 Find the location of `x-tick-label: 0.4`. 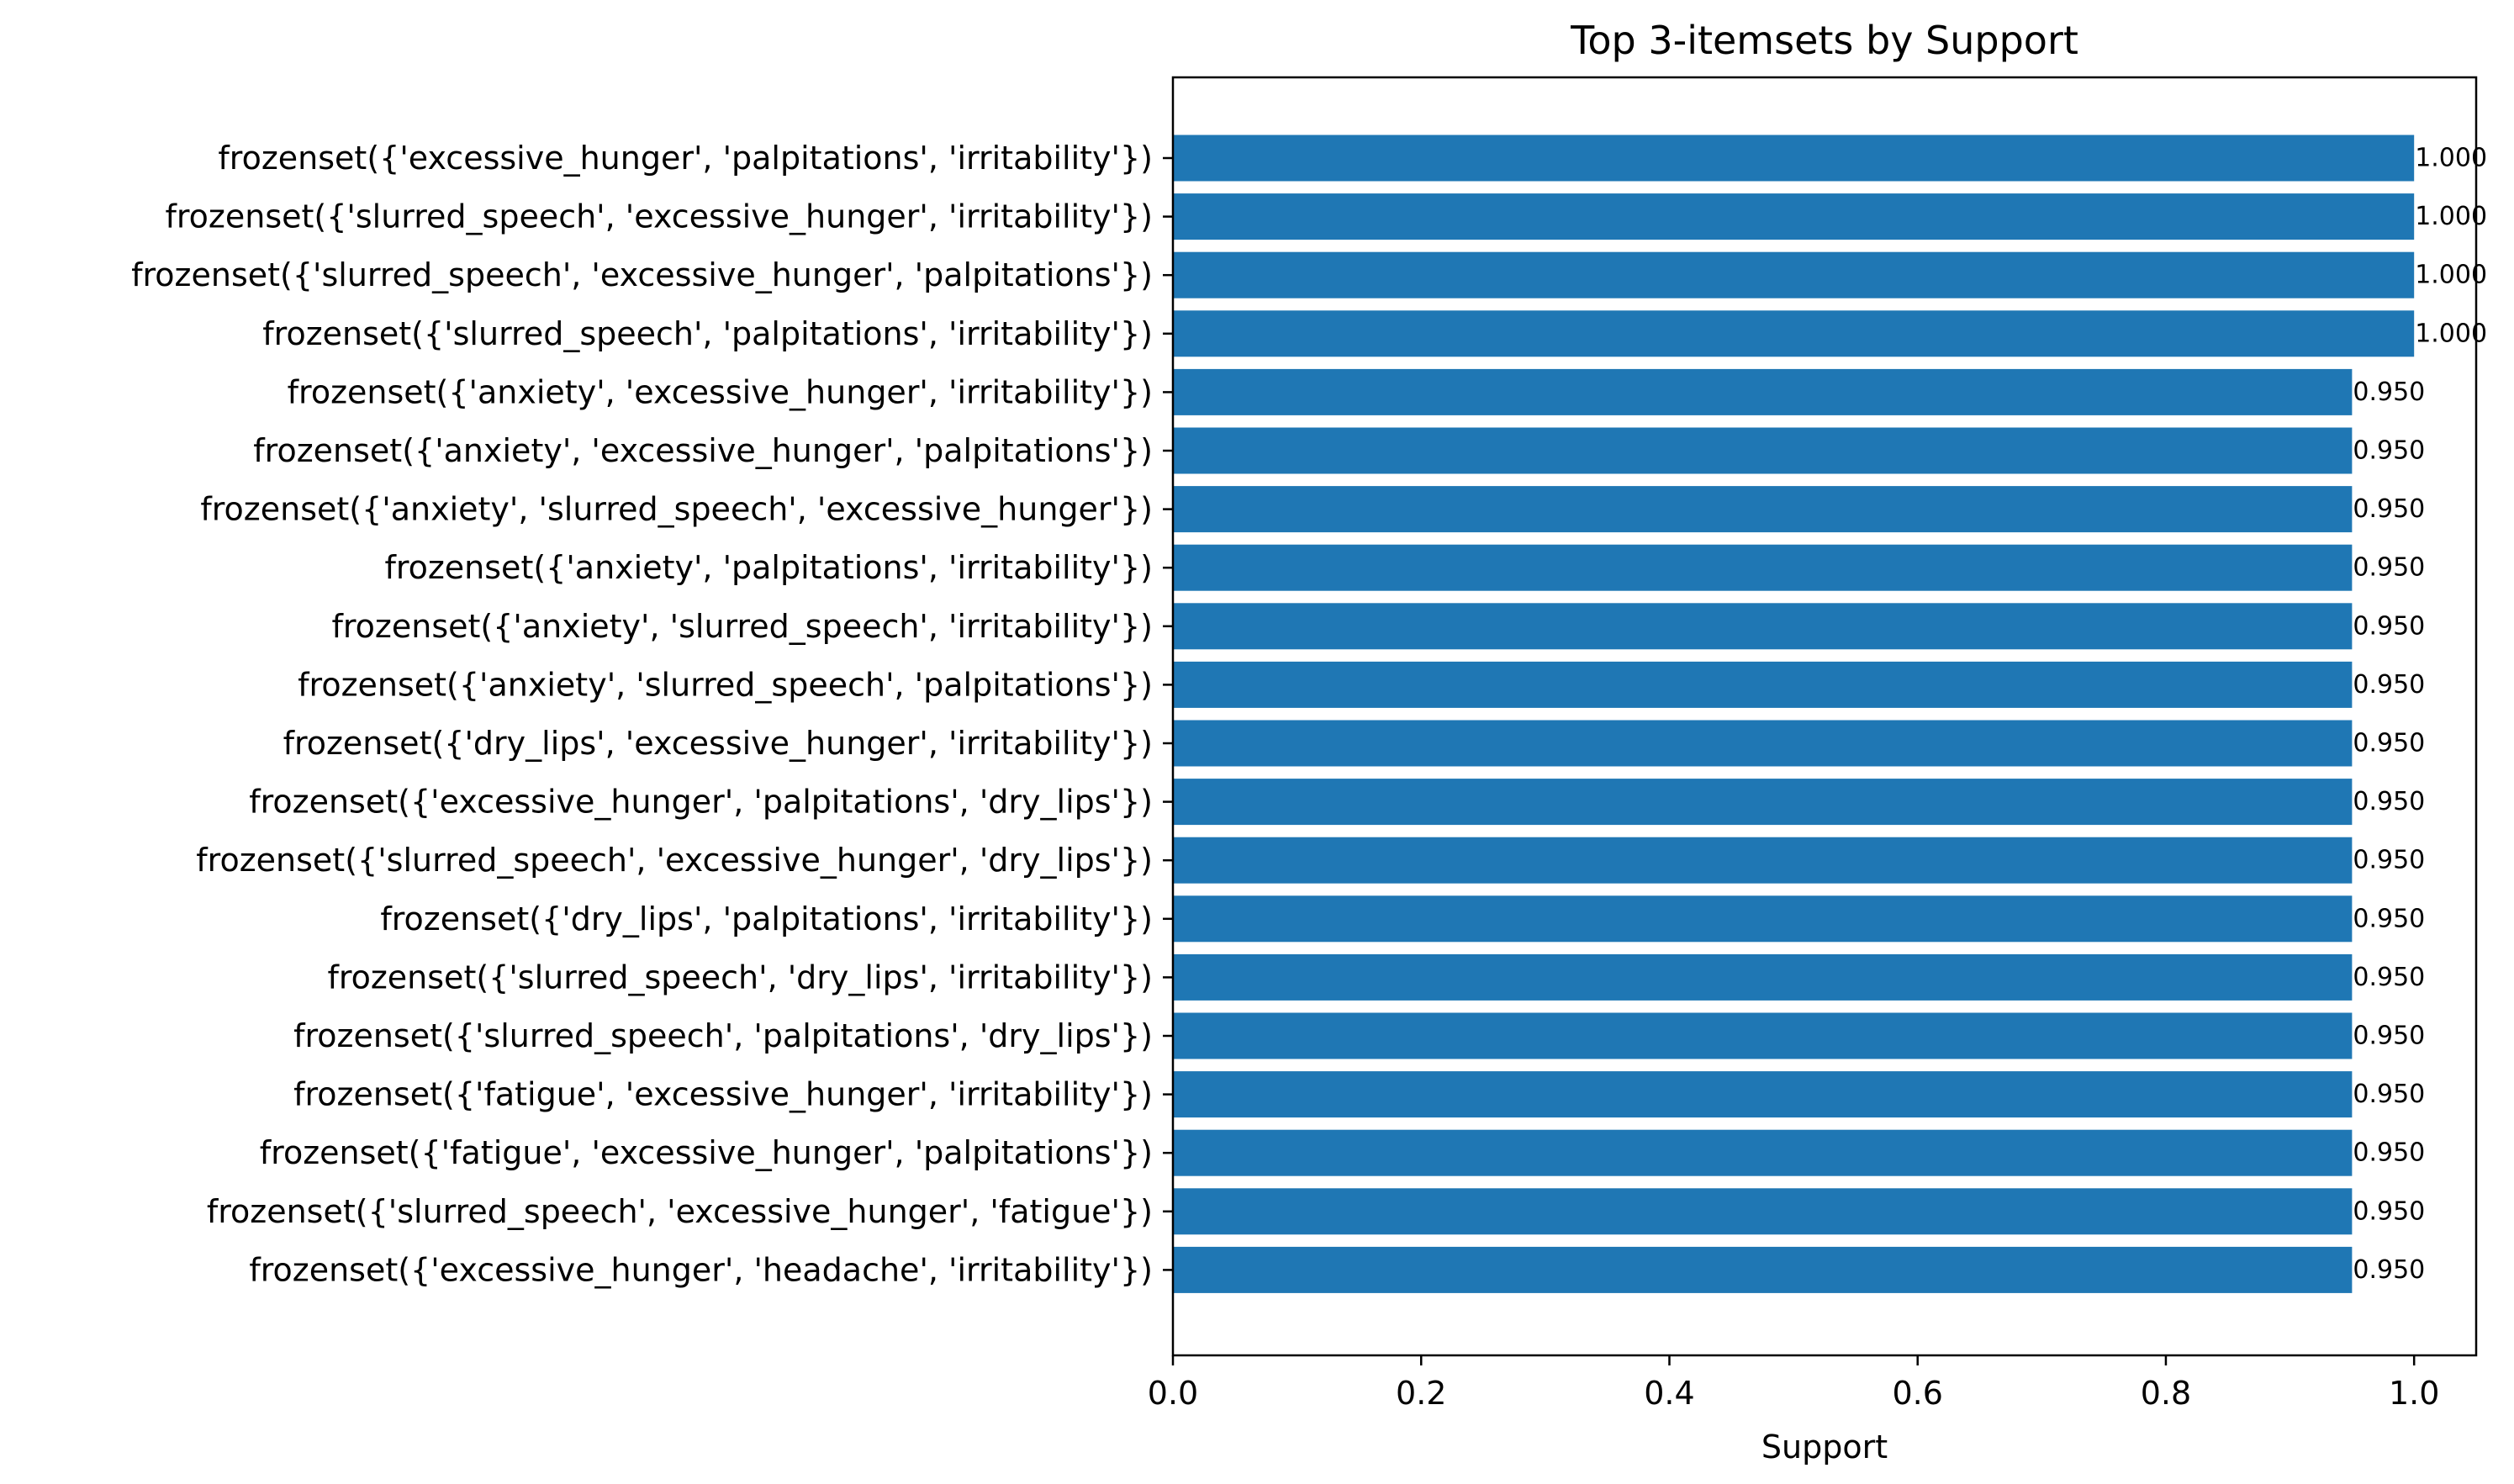

x-tick-label: 0.4 is located at coordinates (1669, 1393).